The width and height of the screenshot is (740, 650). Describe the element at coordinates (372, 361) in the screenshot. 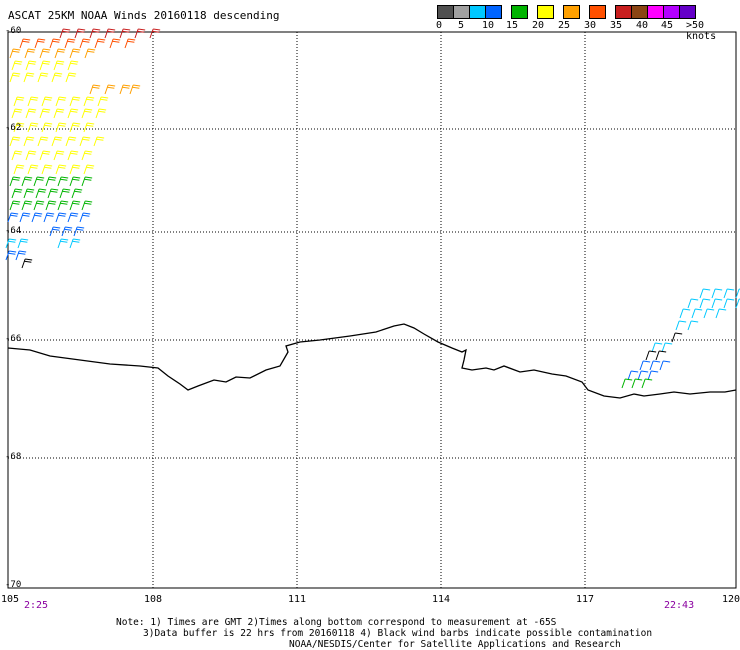

I see `coastline` at that location.